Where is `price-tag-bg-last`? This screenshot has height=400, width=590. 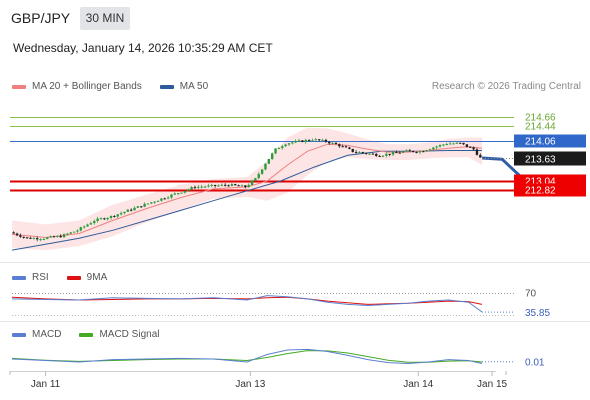
price-tag-bg-last is located at coordinates (550, 158).